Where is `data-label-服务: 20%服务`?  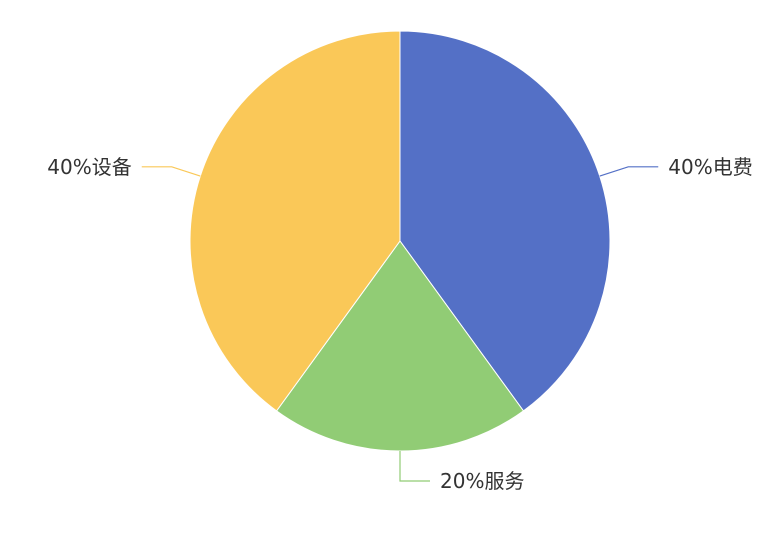
data-label-服务: 20%服务 is located at coordinates (482, 481).